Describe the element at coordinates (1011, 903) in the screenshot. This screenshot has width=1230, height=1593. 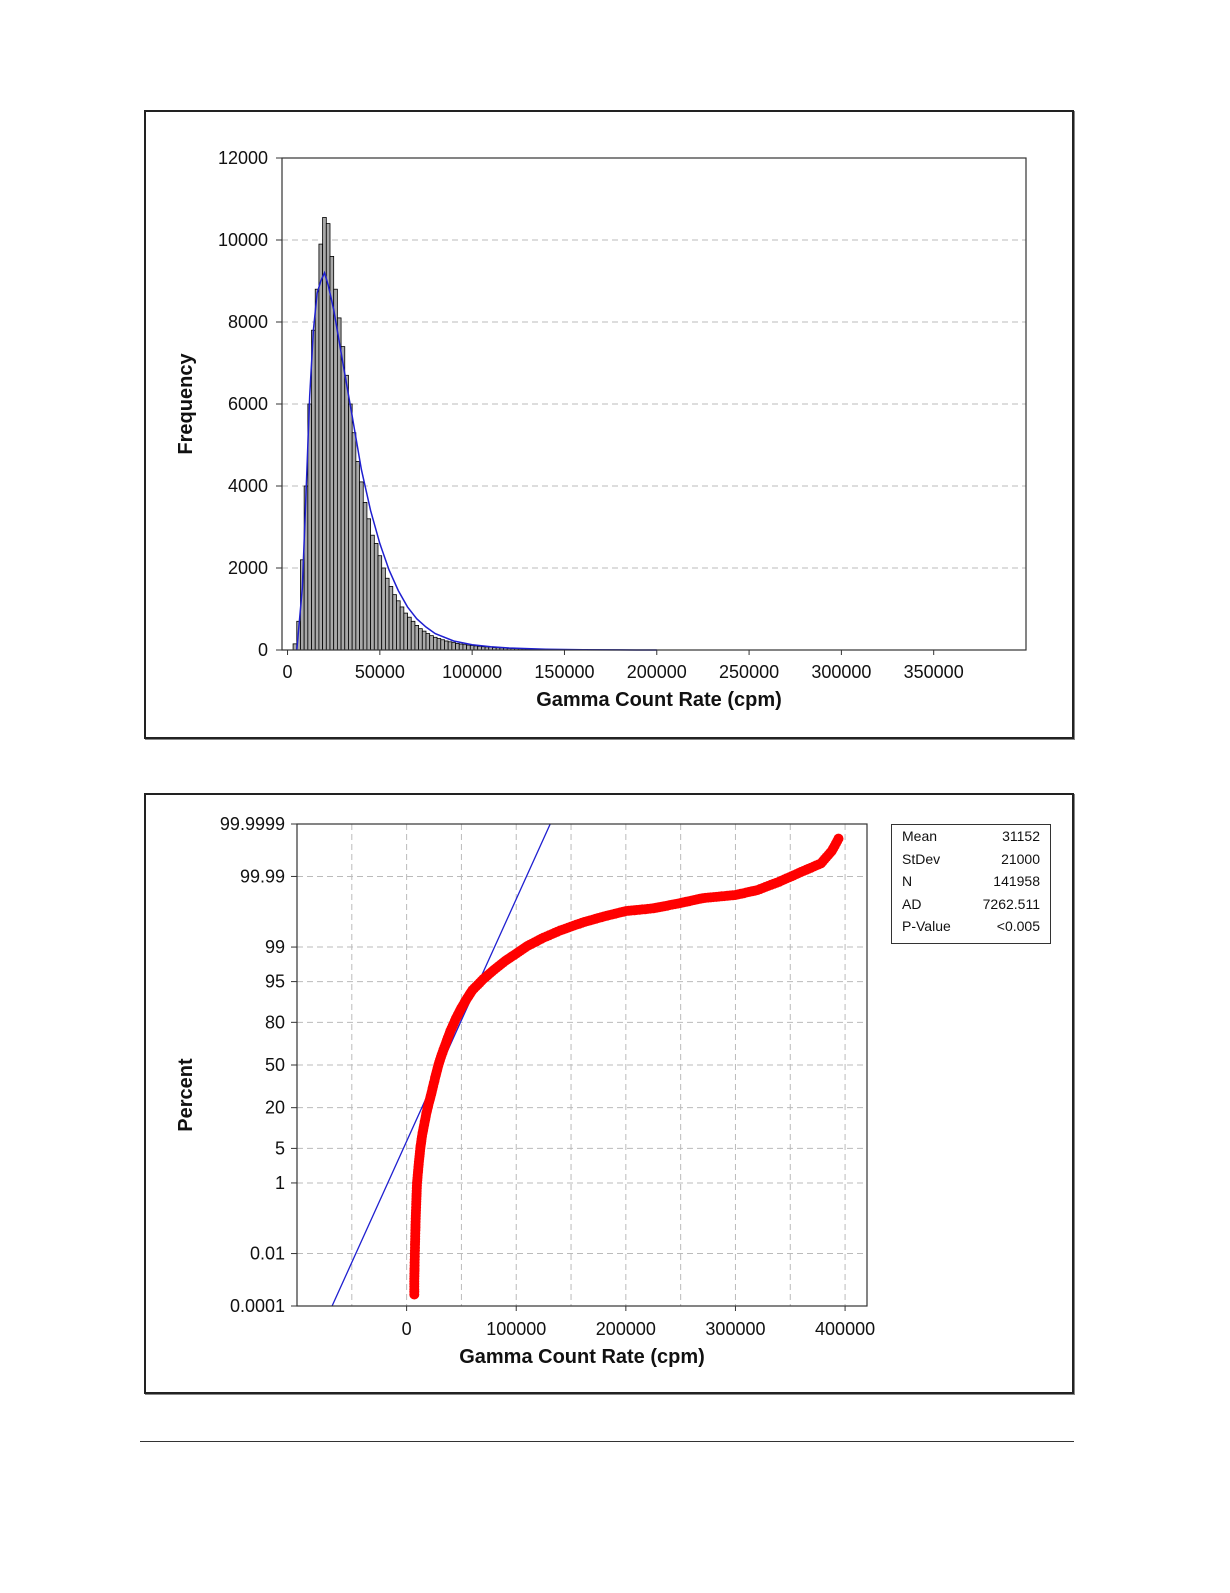
I see `legend-value: 7262.511` at that location.